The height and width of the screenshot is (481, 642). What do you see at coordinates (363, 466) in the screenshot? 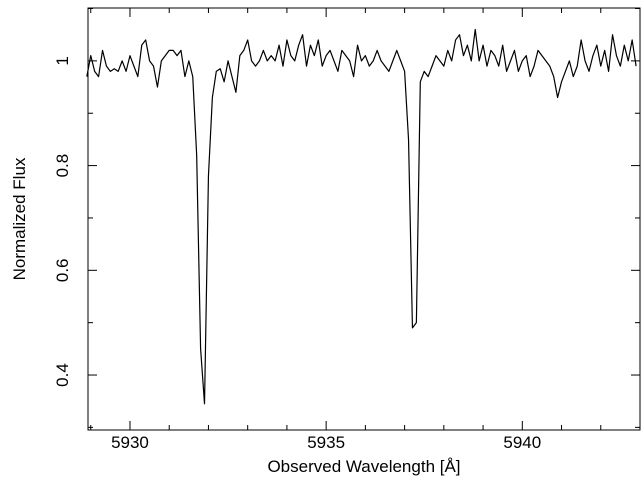
I see `x-axis-label: Observed Wavelength [Å]` at bounding box center [363, 466].